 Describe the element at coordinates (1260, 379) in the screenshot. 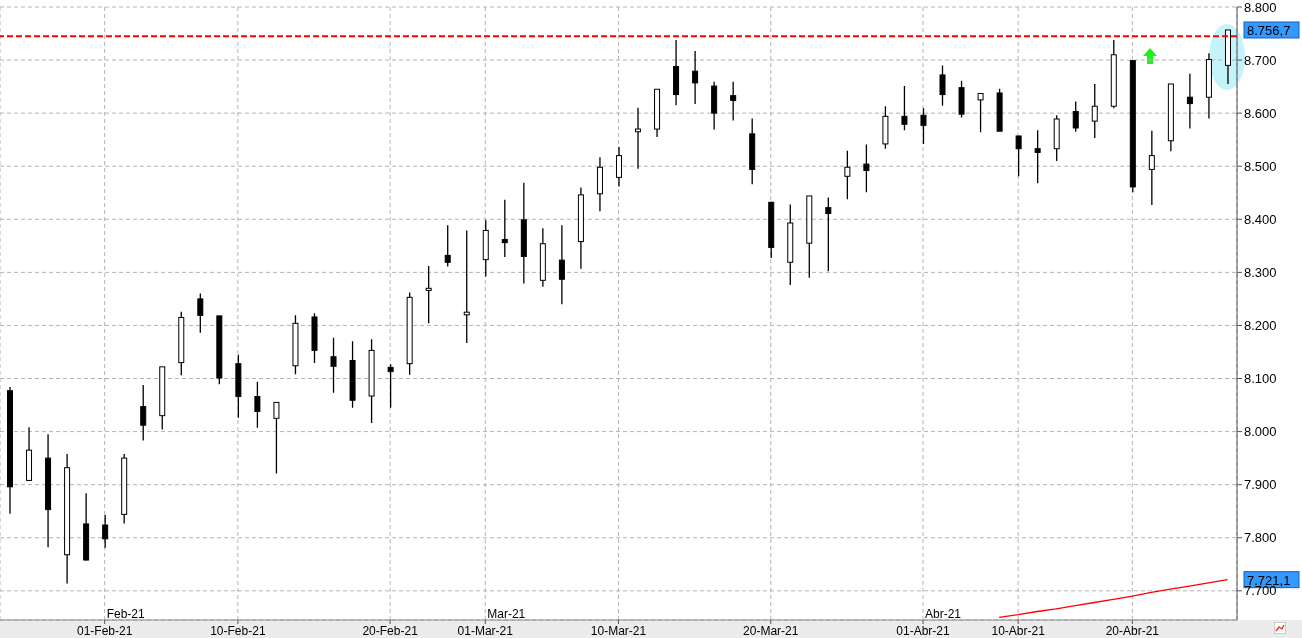

I see `y-tick-label: 8.100` at that location.